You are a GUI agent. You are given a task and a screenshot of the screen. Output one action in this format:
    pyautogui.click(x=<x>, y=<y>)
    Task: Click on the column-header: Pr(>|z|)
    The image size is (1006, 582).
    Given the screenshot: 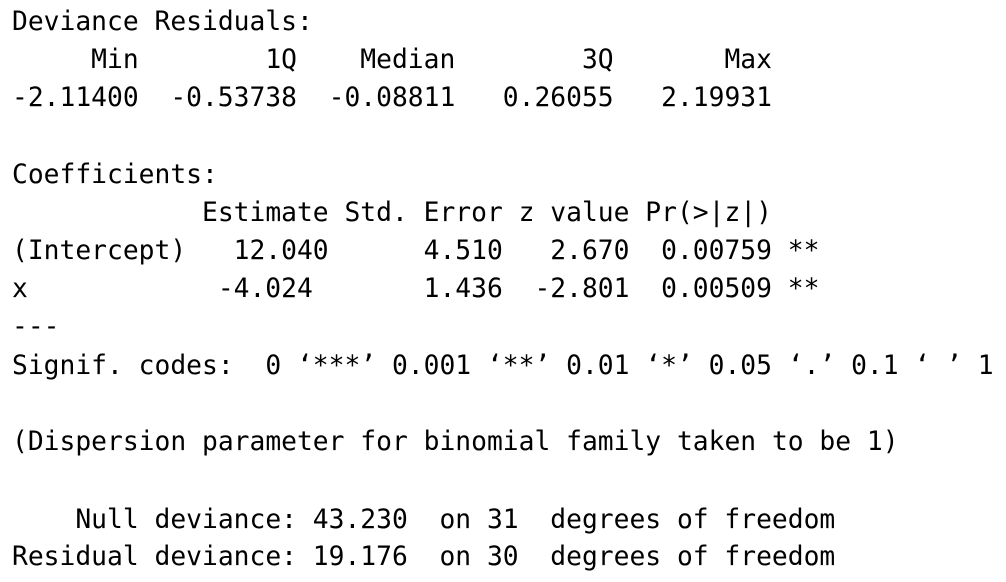 What is the action you would take?
    pyautogui.click(x=708, y=213)
    